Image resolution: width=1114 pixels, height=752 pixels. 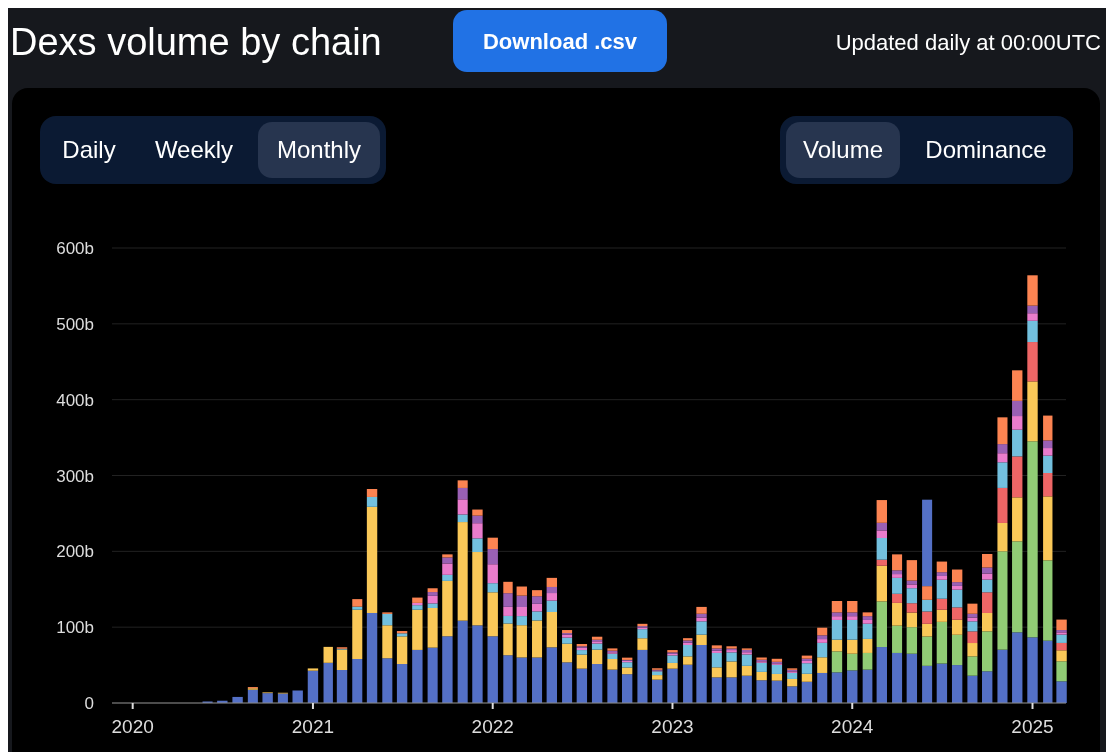 I want to click on y-tick-label: 500b, so click(x=75, y=324).